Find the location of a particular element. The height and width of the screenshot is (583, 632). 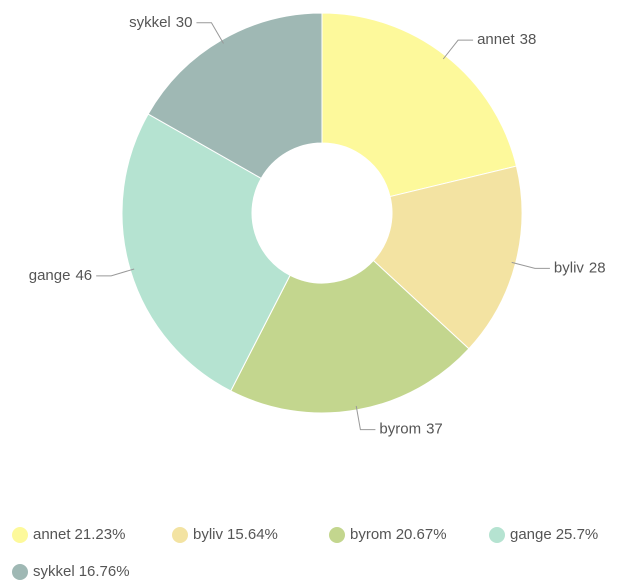

legend-label: sykkel 16.76% is located at coordinates (81, 571).